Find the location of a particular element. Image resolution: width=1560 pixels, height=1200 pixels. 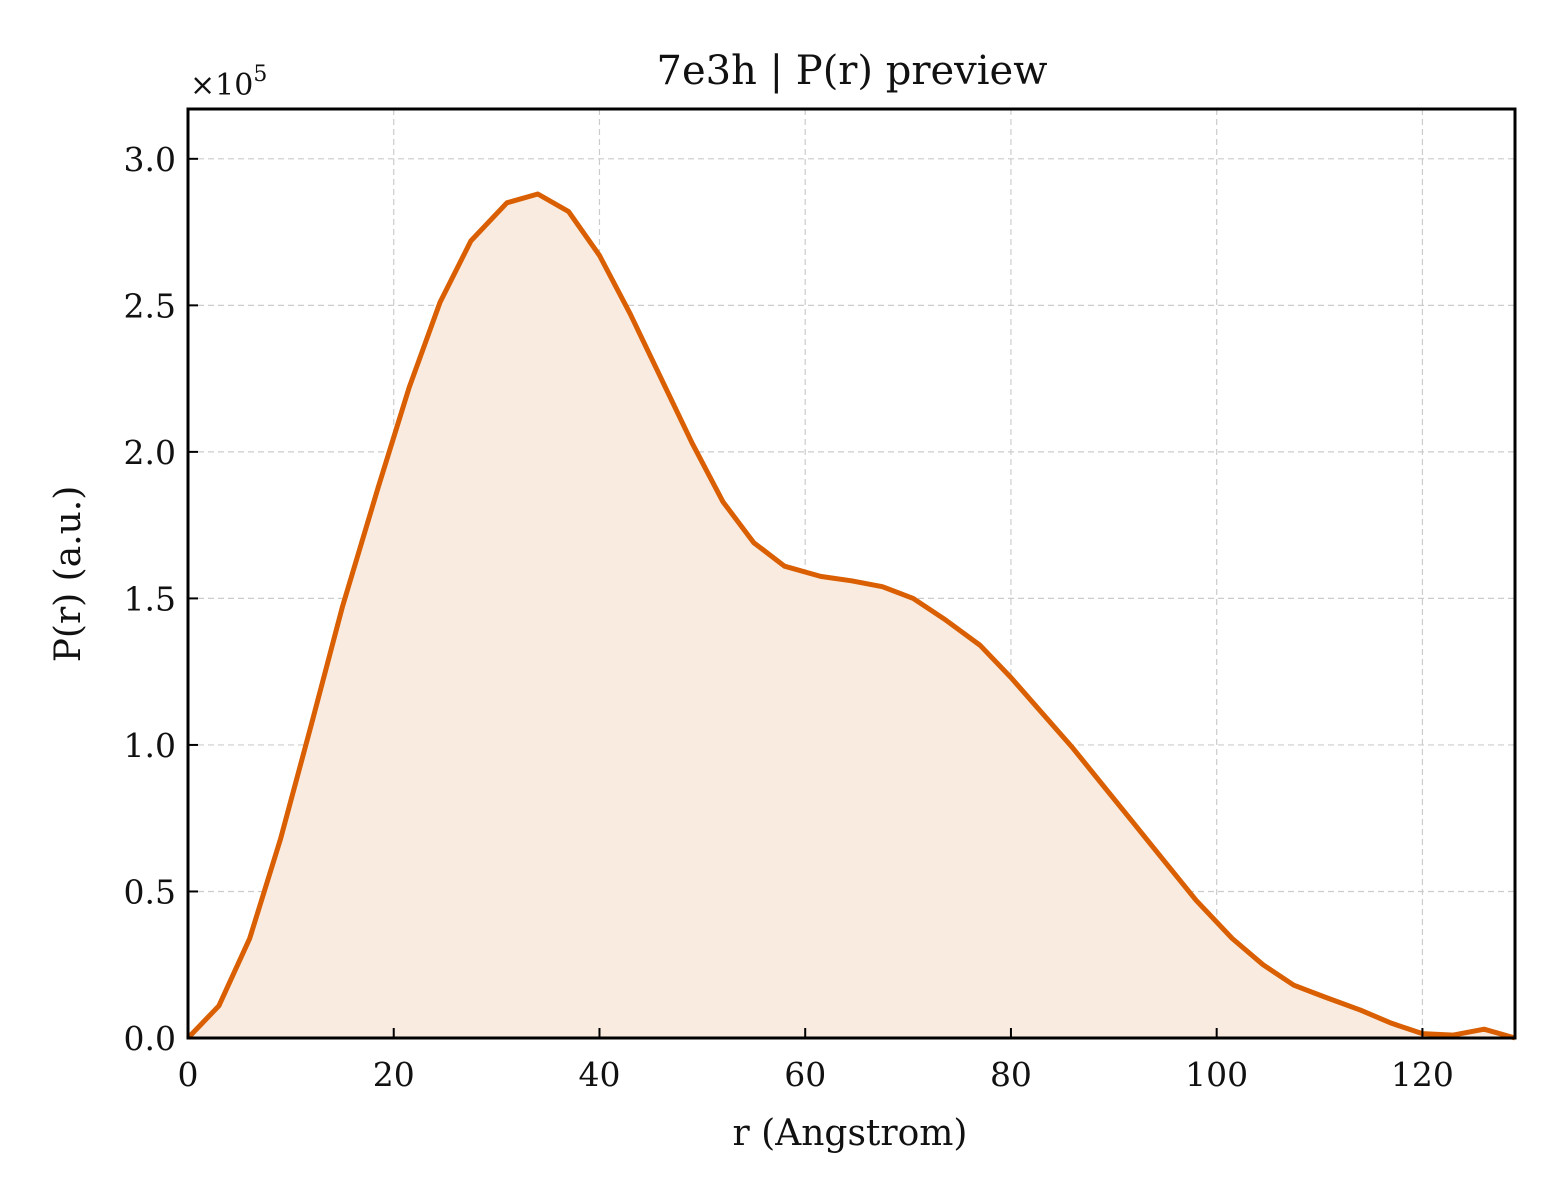

x-axis-label: r (Angstrom) is located at coordinates (850, 1133).